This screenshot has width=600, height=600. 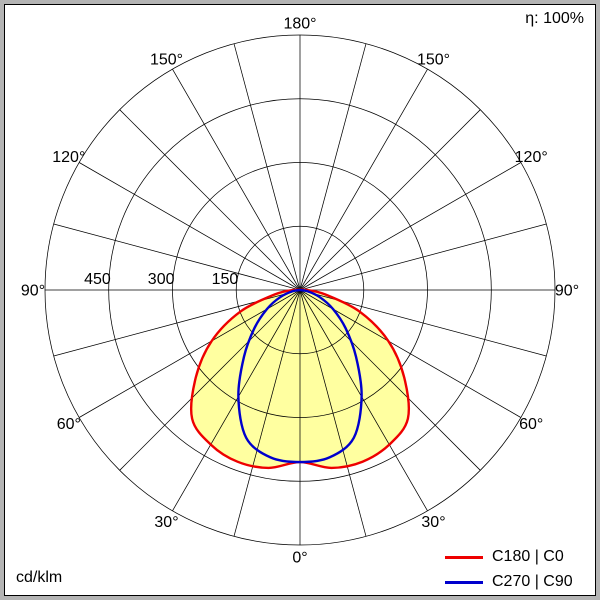 What do you see at coordinates (554, 18) in the screenshot?
I see `efficiency-label: η: 100%` at bounding box center [554, 18].